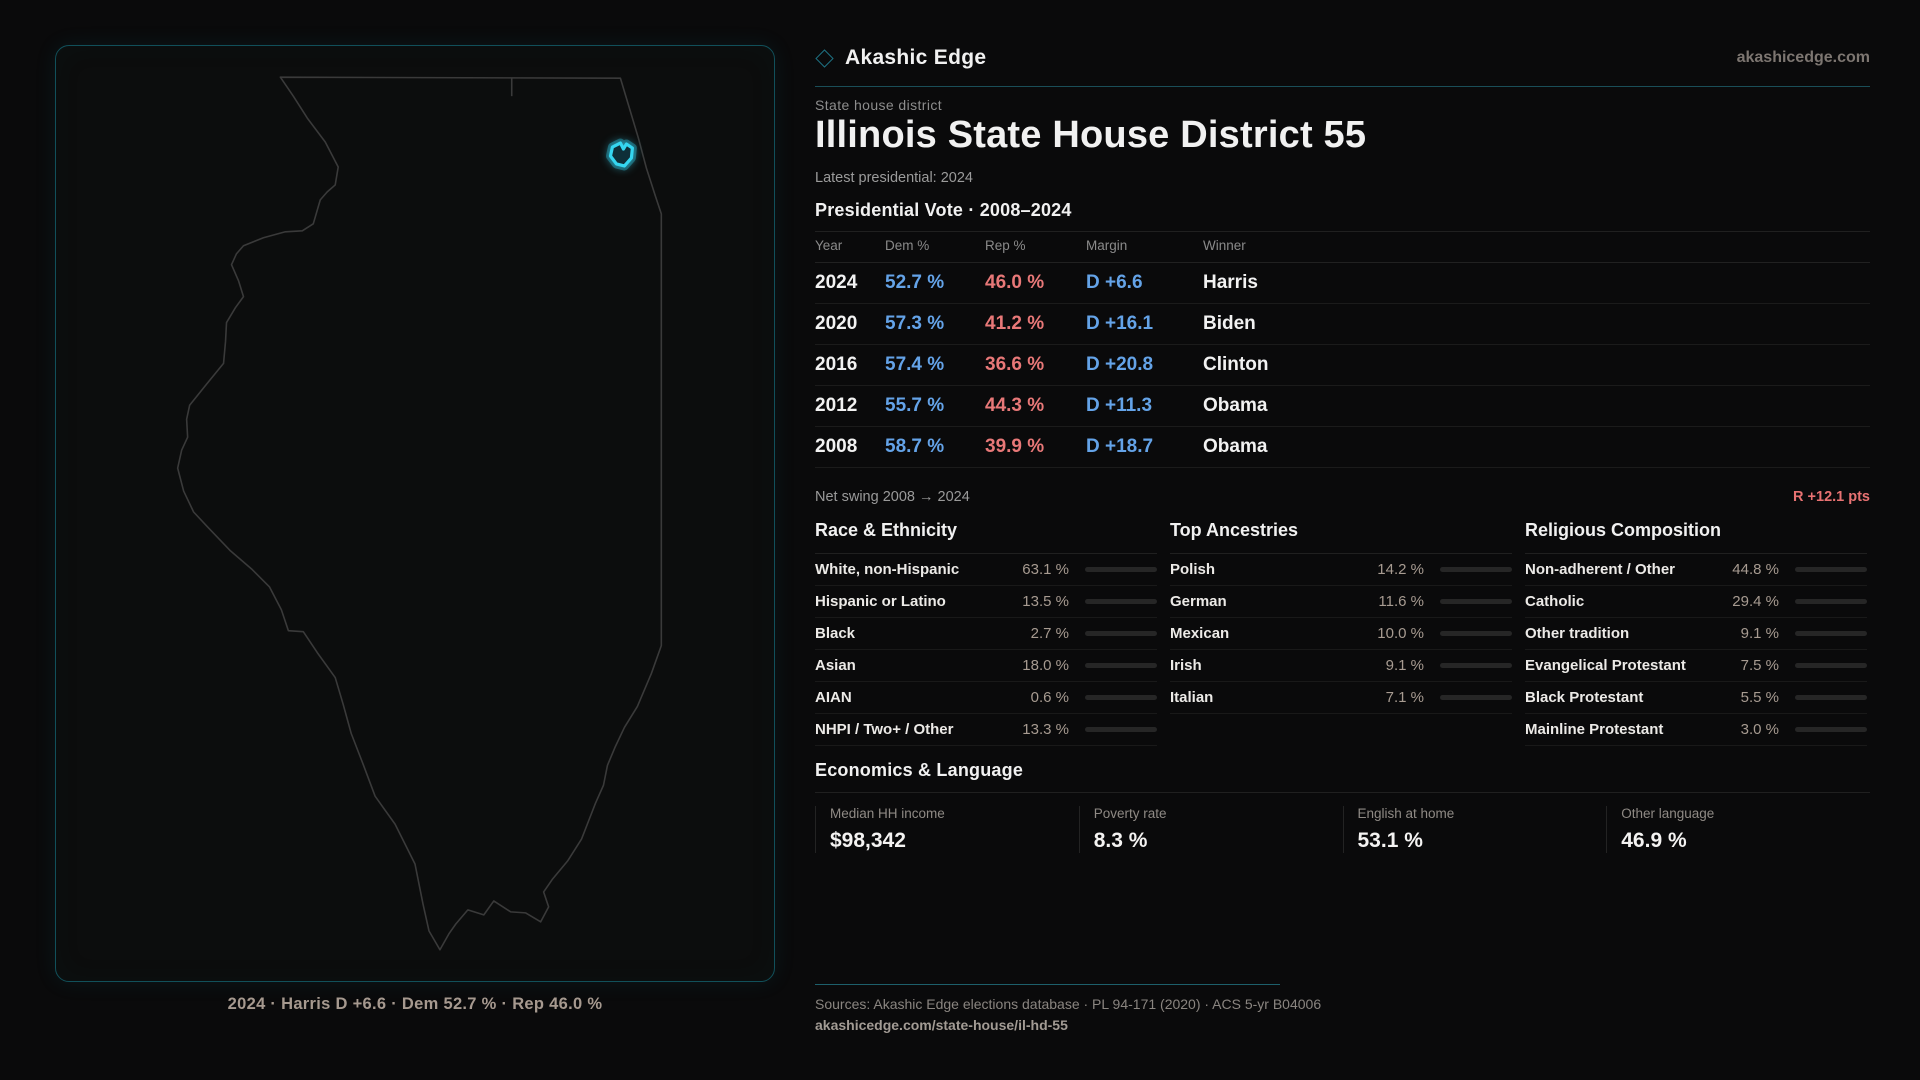 Image resolution: width=1920 pixels, height=1080 pixels. I want to click on latest-presidential-label: Latest presidential: 2024, so click(894, 178).